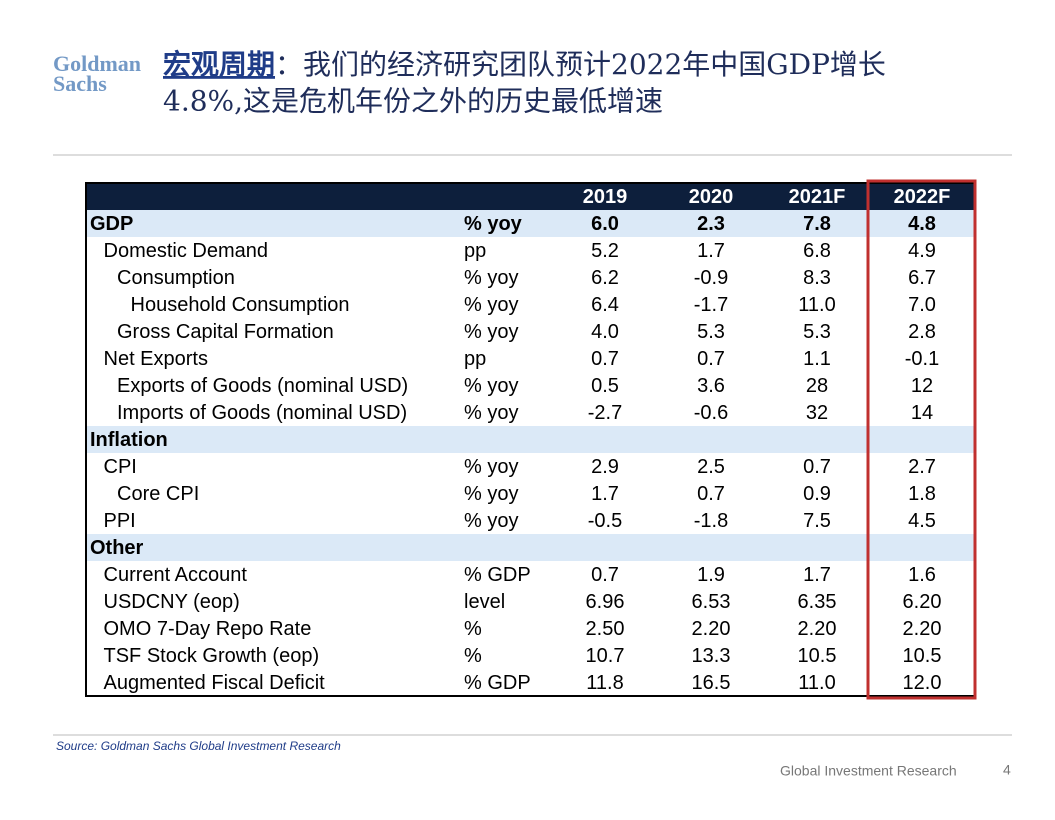 Image resolution: width=1055 pixels, height=820 pixels. Describe the element at coordinates (176, 278) in the screenshot. I see `row-label: Consumption` at that location.